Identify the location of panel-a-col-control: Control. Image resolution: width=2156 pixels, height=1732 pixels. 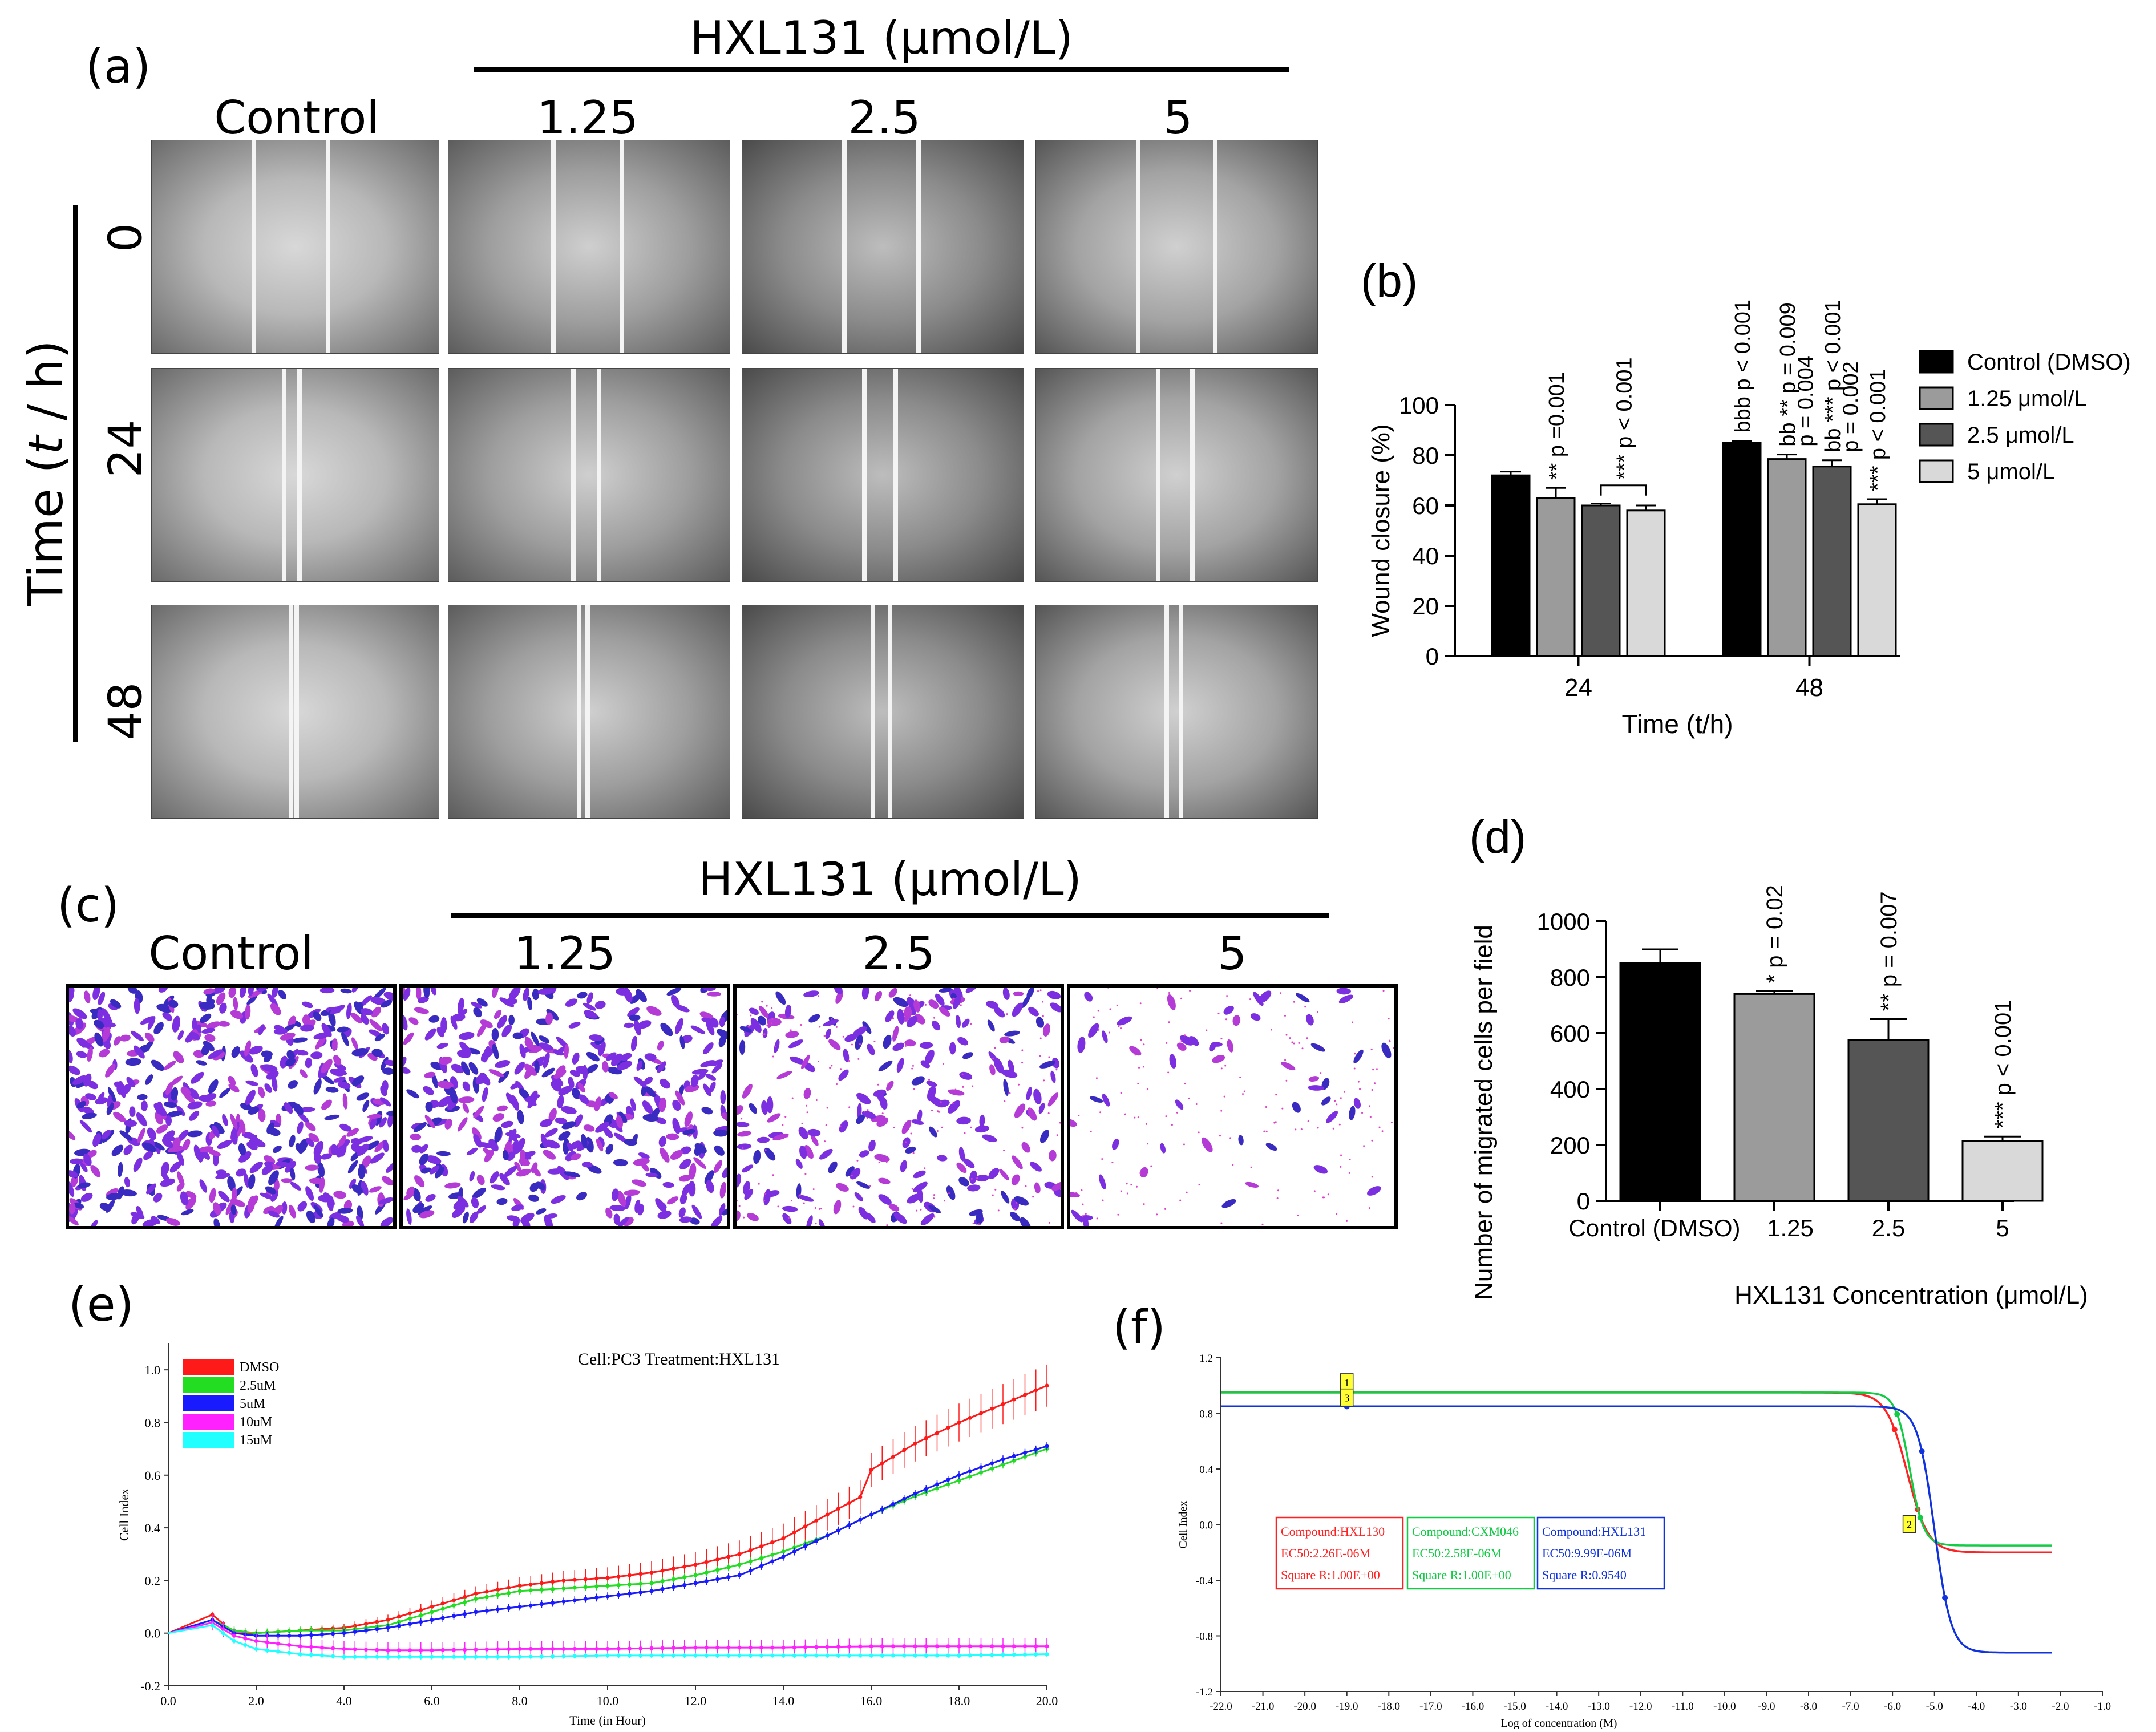
(296, 118).